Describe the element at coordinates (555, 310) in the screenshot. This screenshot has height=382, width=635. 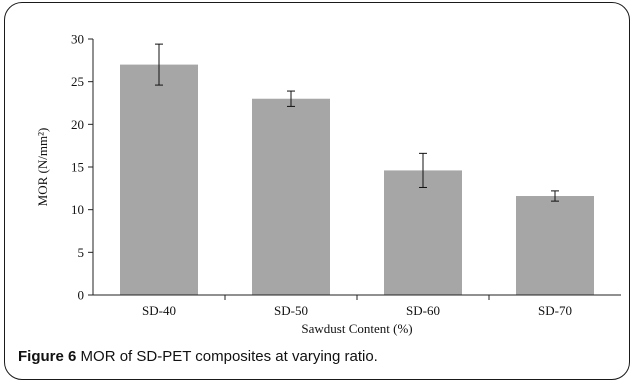
I see `x-tick-label: SD-70` at that location.